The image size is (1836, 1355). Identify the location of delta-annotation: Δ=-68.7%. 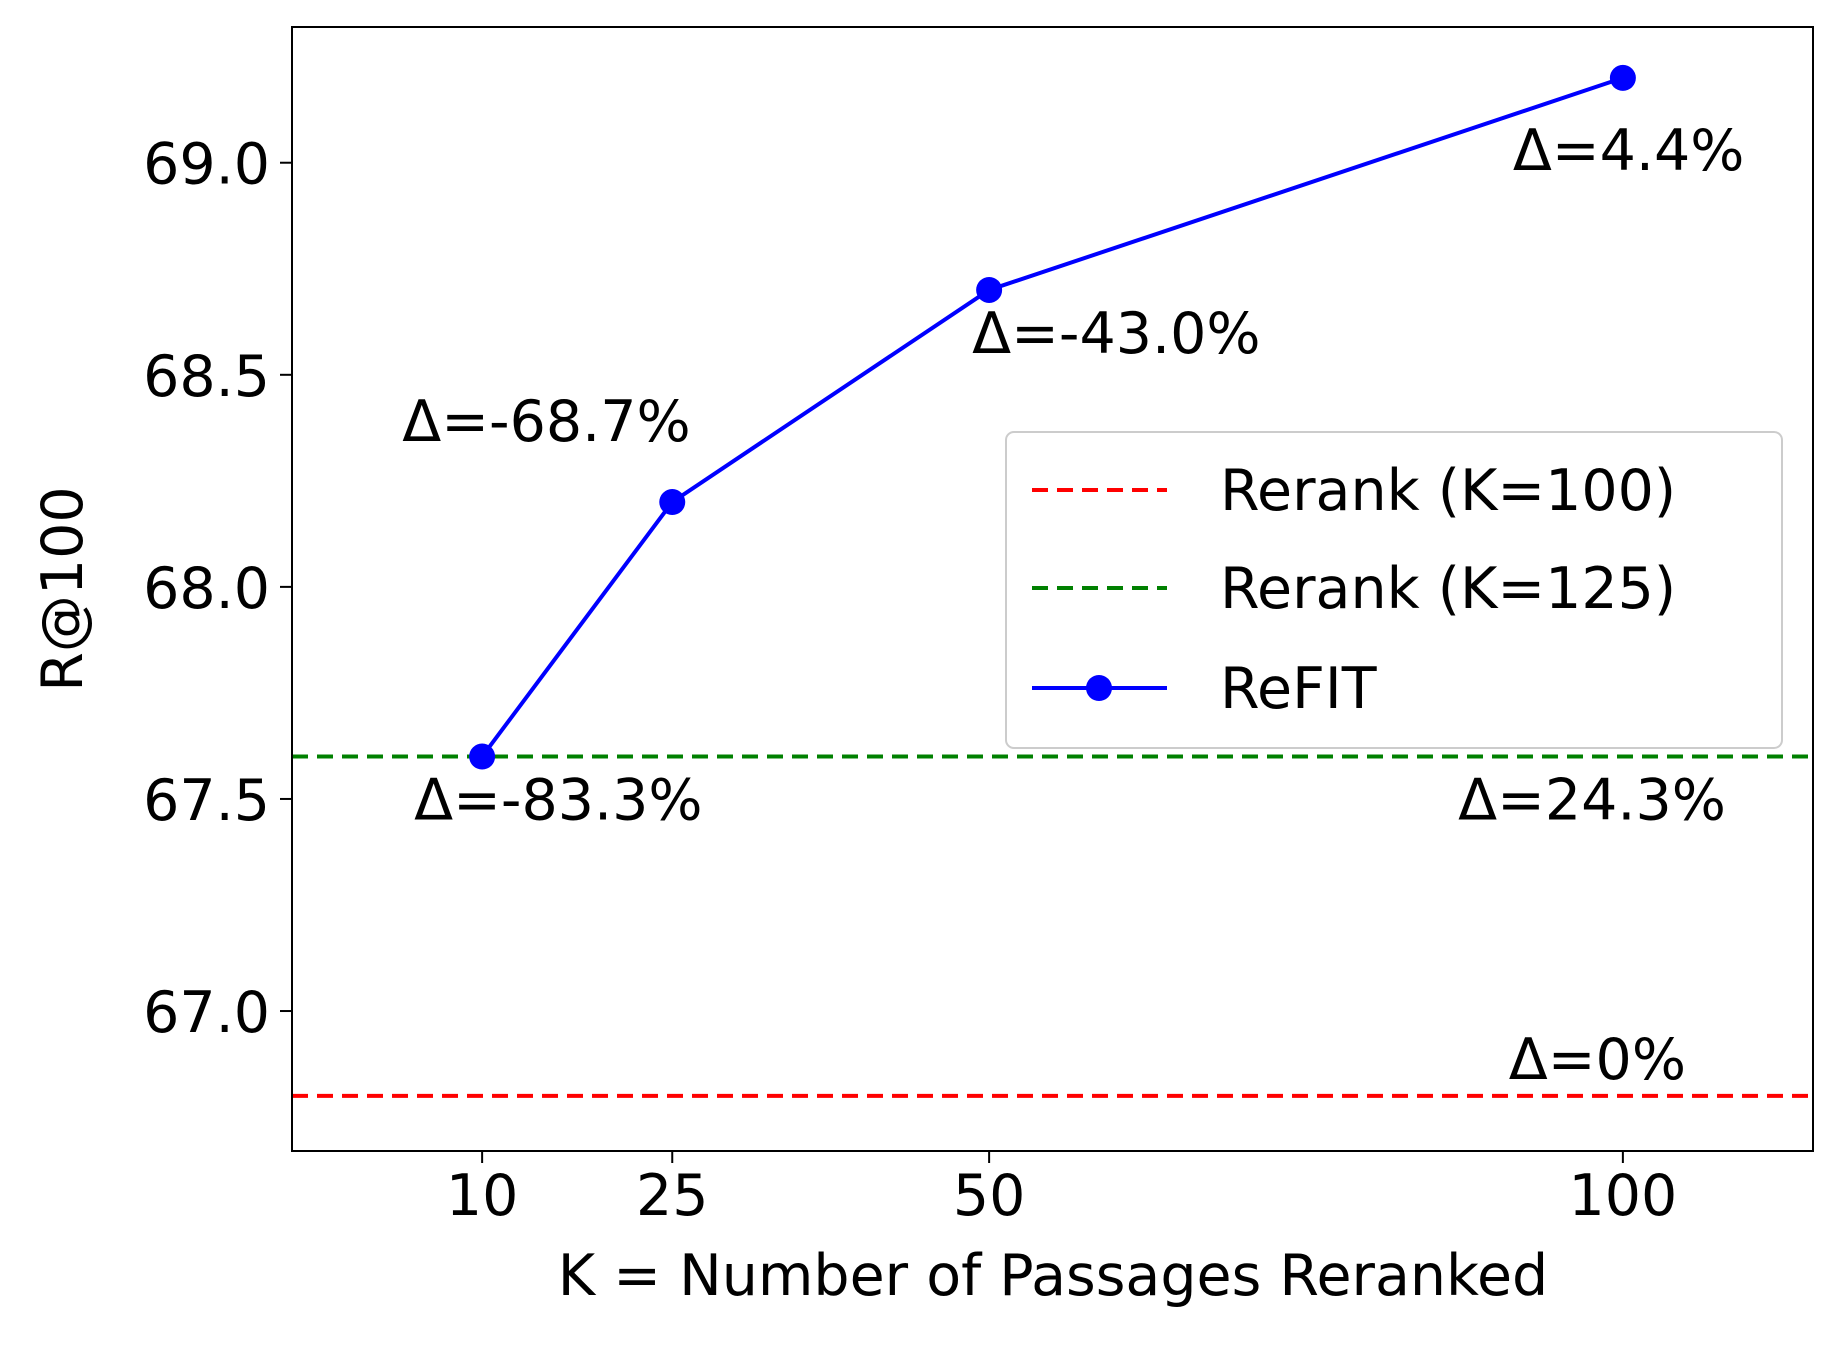
(546, 422).